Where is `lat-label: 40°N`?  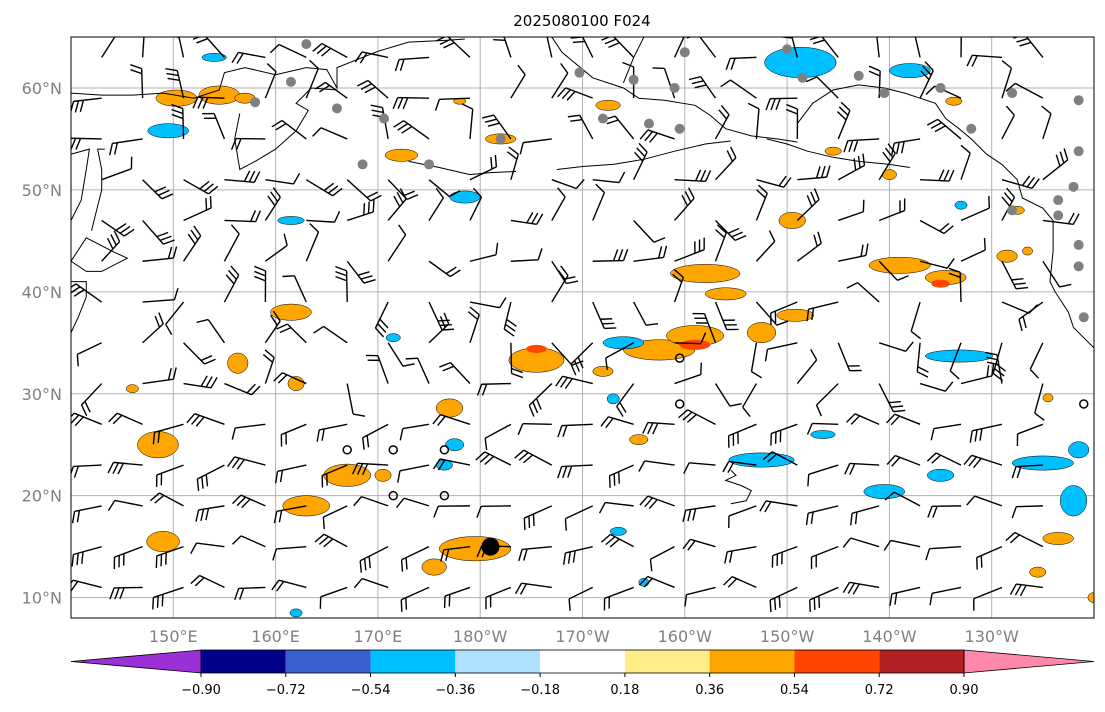
lat-label: 40°N is located at coordinates (42, 292).